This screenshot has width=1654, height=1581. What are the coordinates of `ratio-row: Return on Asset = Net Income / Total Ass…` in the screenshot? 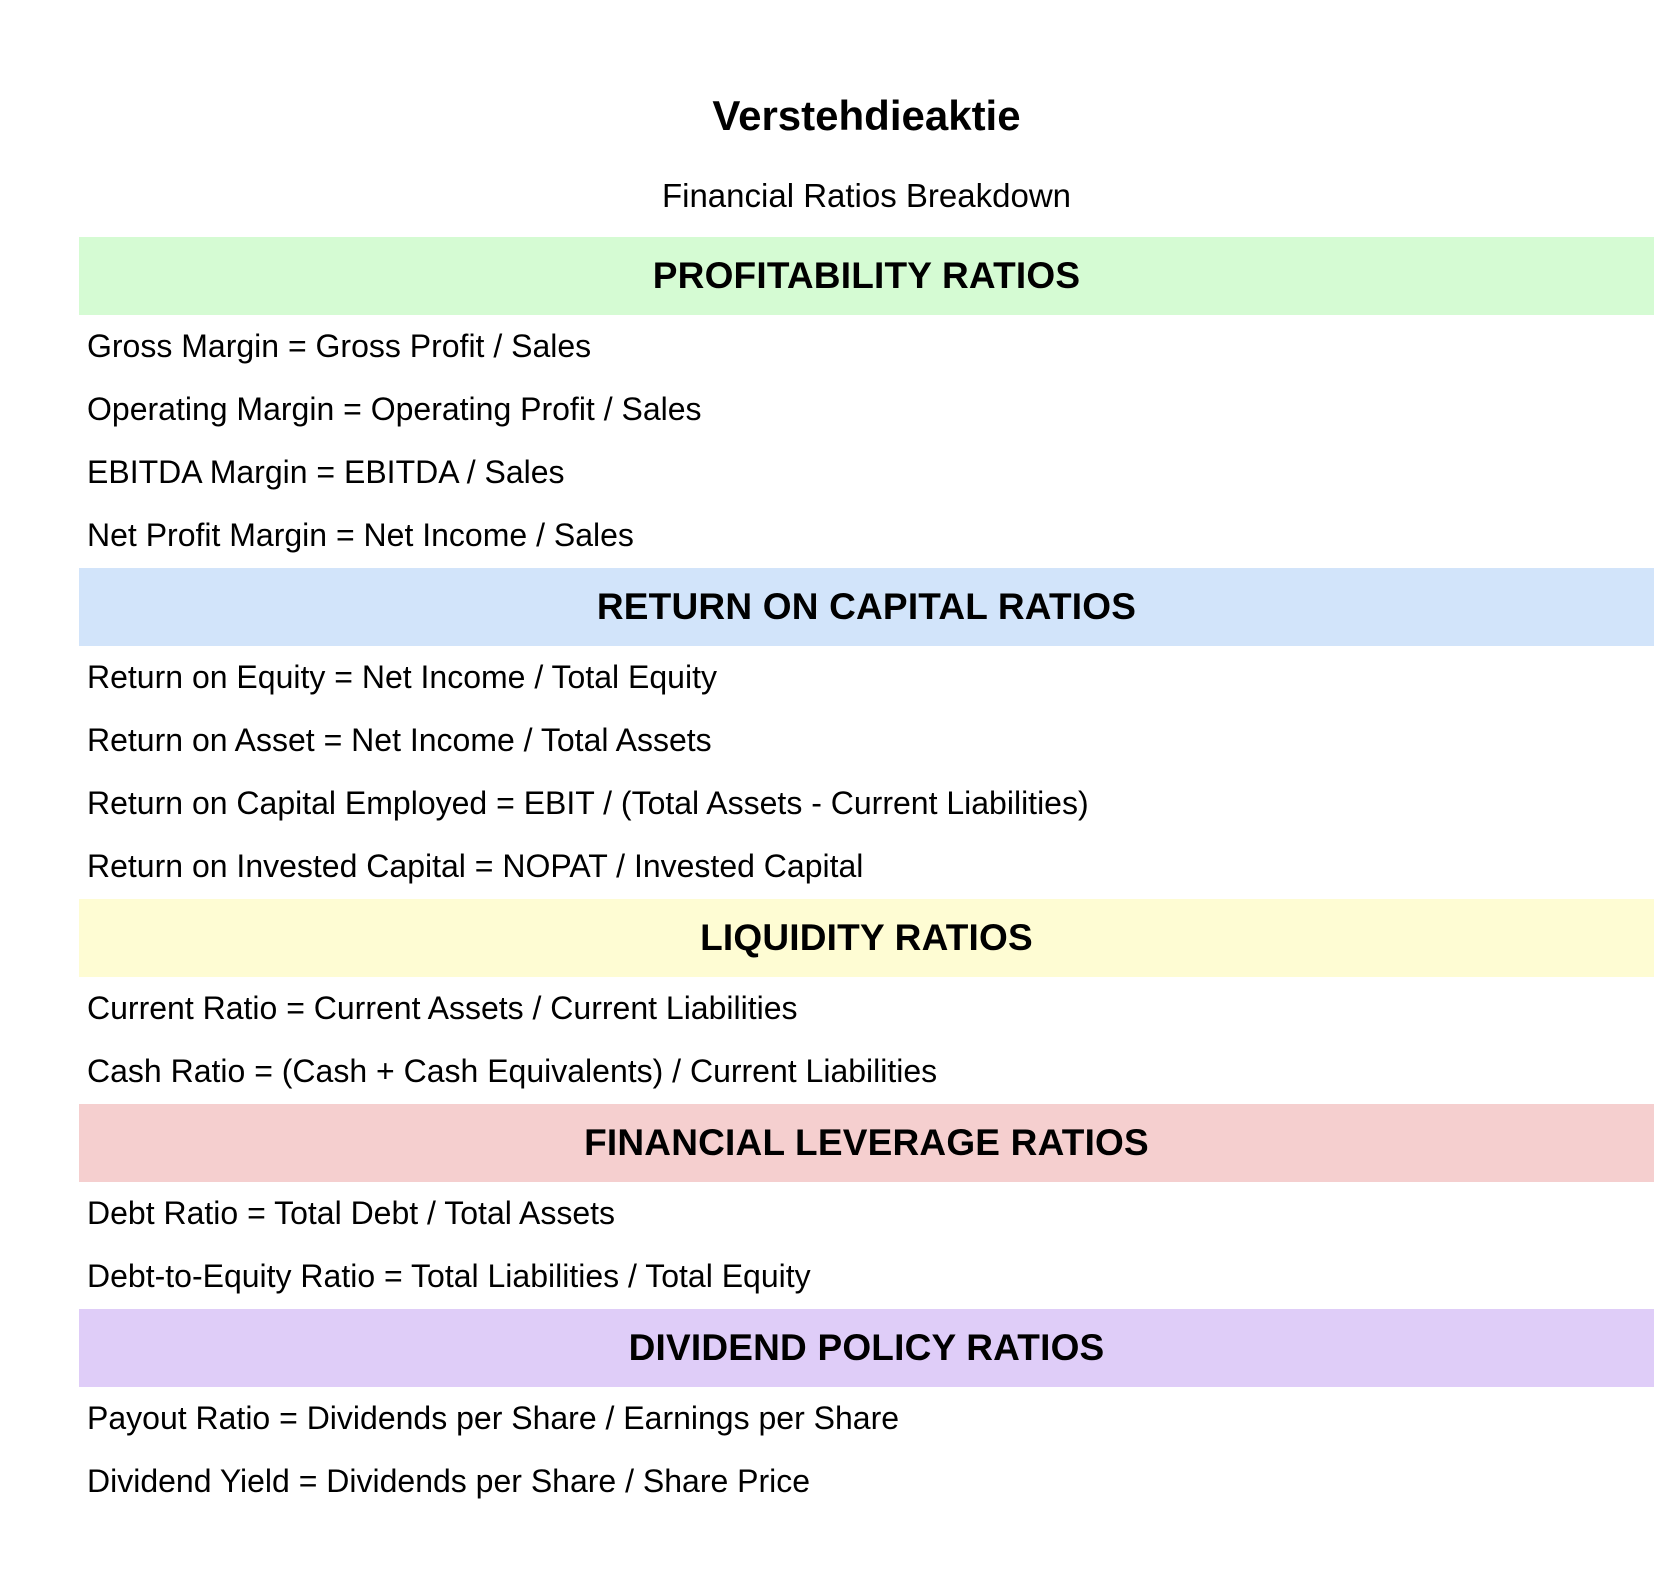 It's located at (399, 740).